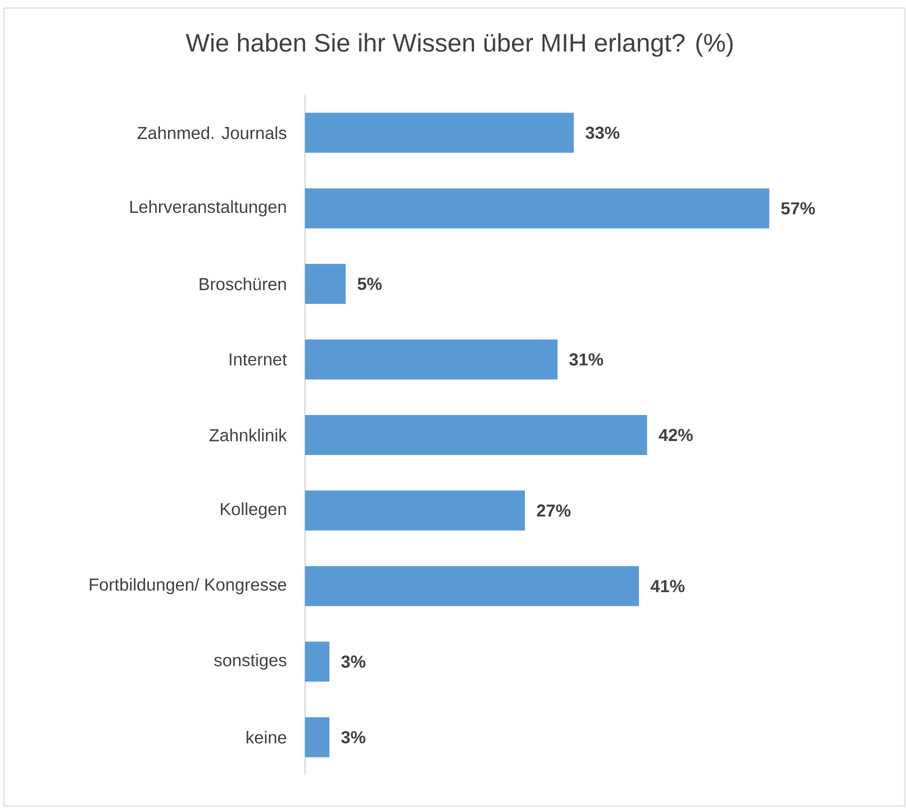 This screenshot has width=906, height=810. I want to click on data-label: 33%, so click(603, 132).